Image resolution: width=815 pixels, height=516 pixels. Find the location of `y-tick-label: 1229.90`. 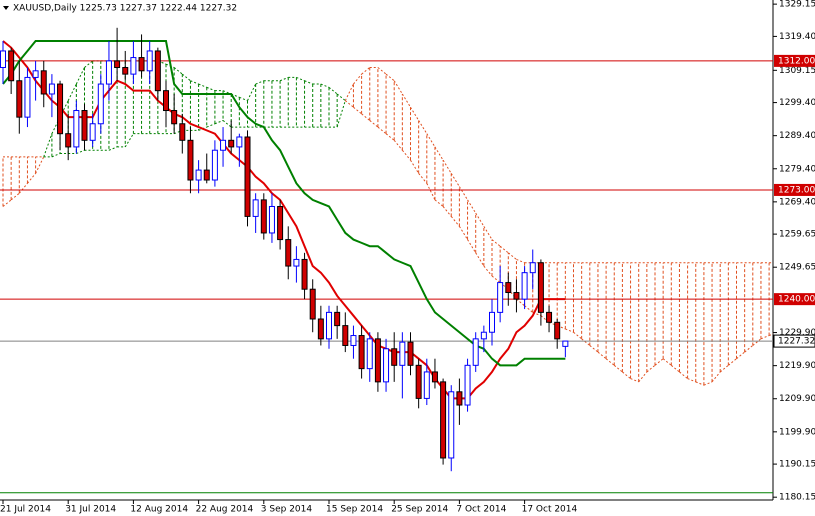

y-tick-label: 1229.90 is located at coordinates (797, 333).